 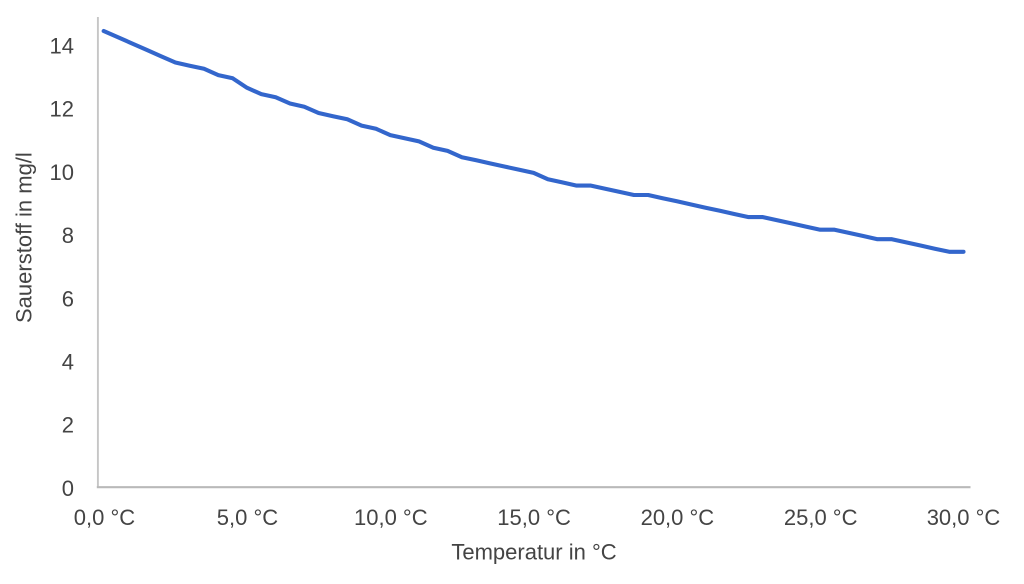 I want to click on svg-text: Sauerstoff in mg/l, so click(x=24, y=237).